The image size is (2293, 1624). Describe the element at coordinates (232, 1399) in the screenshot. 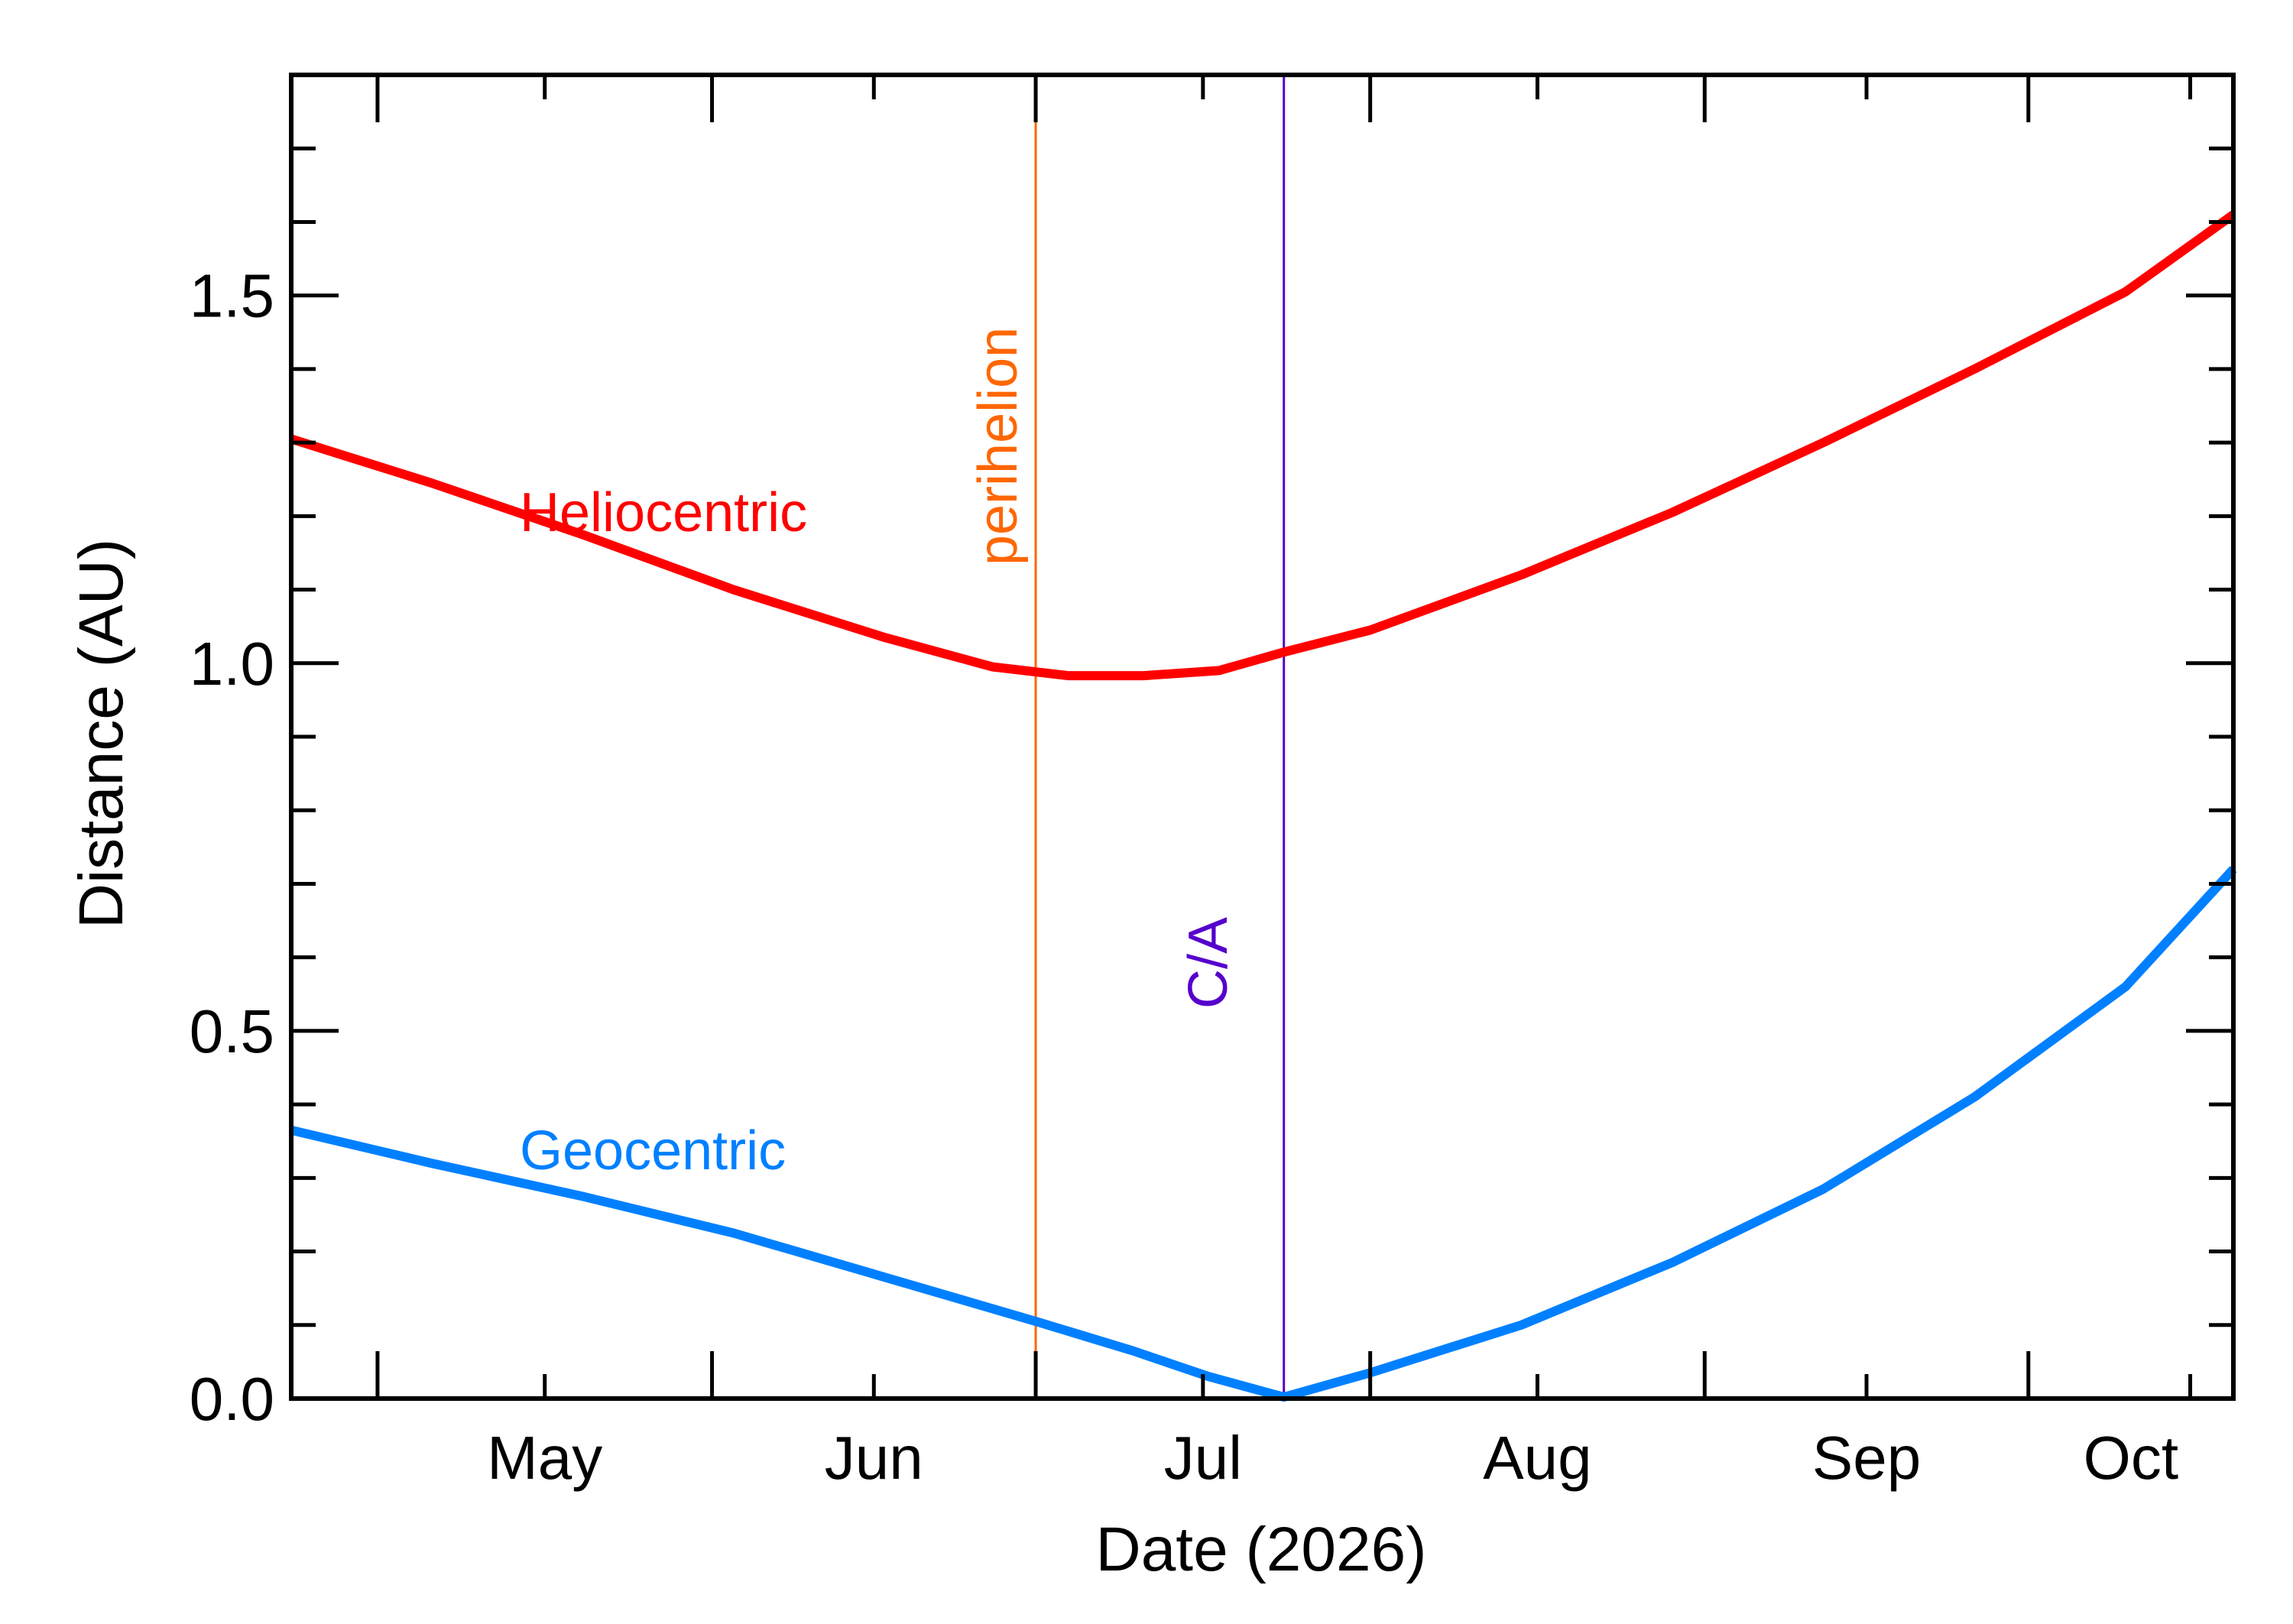

I see `y-tick-label: 0.0` at that location.